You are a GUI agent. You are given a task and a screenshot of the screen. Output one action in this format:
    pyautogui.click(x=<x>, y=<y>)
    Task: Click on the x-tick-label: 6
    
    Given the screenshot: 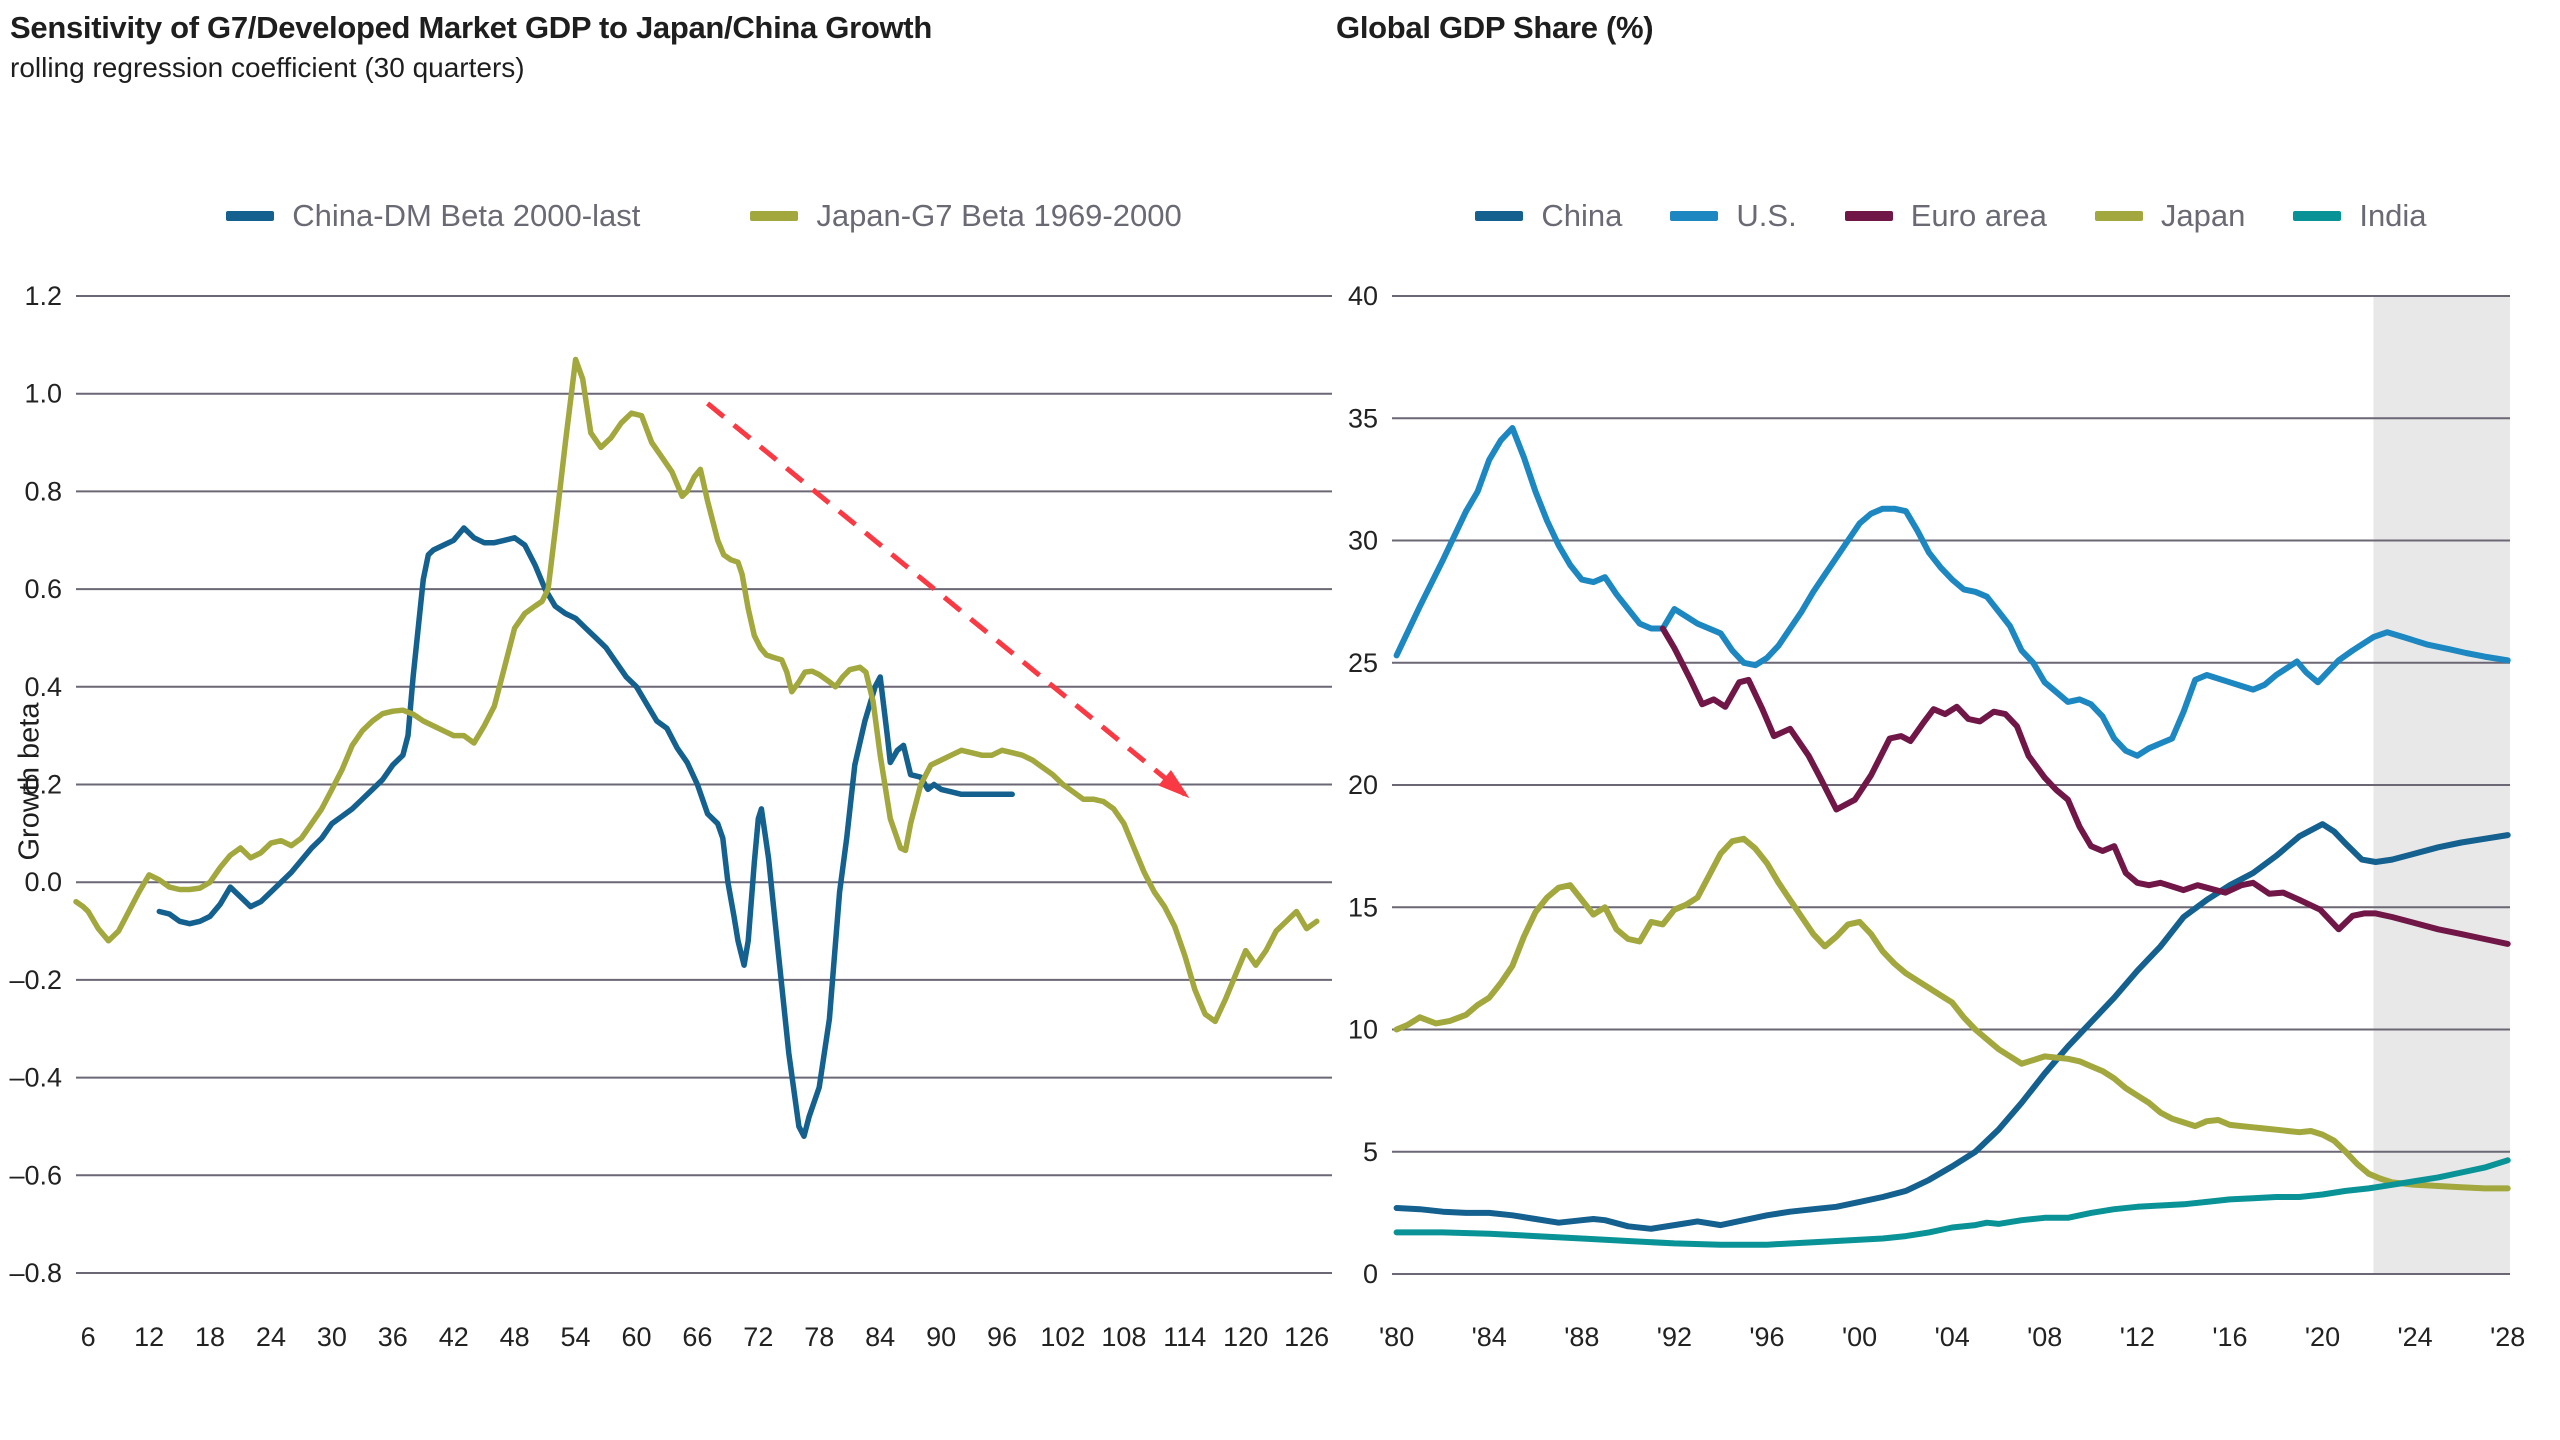 What is the action you would take?
    pyautogui.click(x=88, y=1337)
    